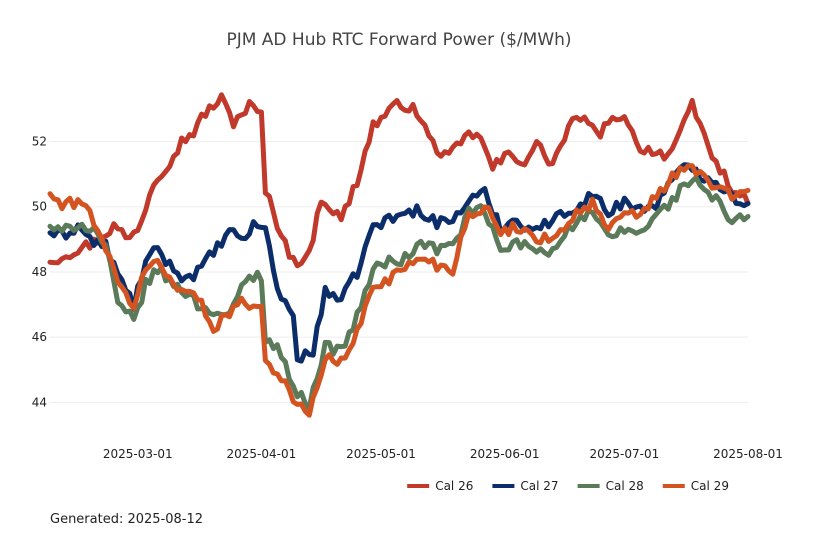 This screenshot has height=545, width=818. What do you see at coordinates (398, 40) in the screenshot?
I see `chart-title: PJM AD Hub RTC Forward Power ($/MWh)` at bounding box center [398, 40].